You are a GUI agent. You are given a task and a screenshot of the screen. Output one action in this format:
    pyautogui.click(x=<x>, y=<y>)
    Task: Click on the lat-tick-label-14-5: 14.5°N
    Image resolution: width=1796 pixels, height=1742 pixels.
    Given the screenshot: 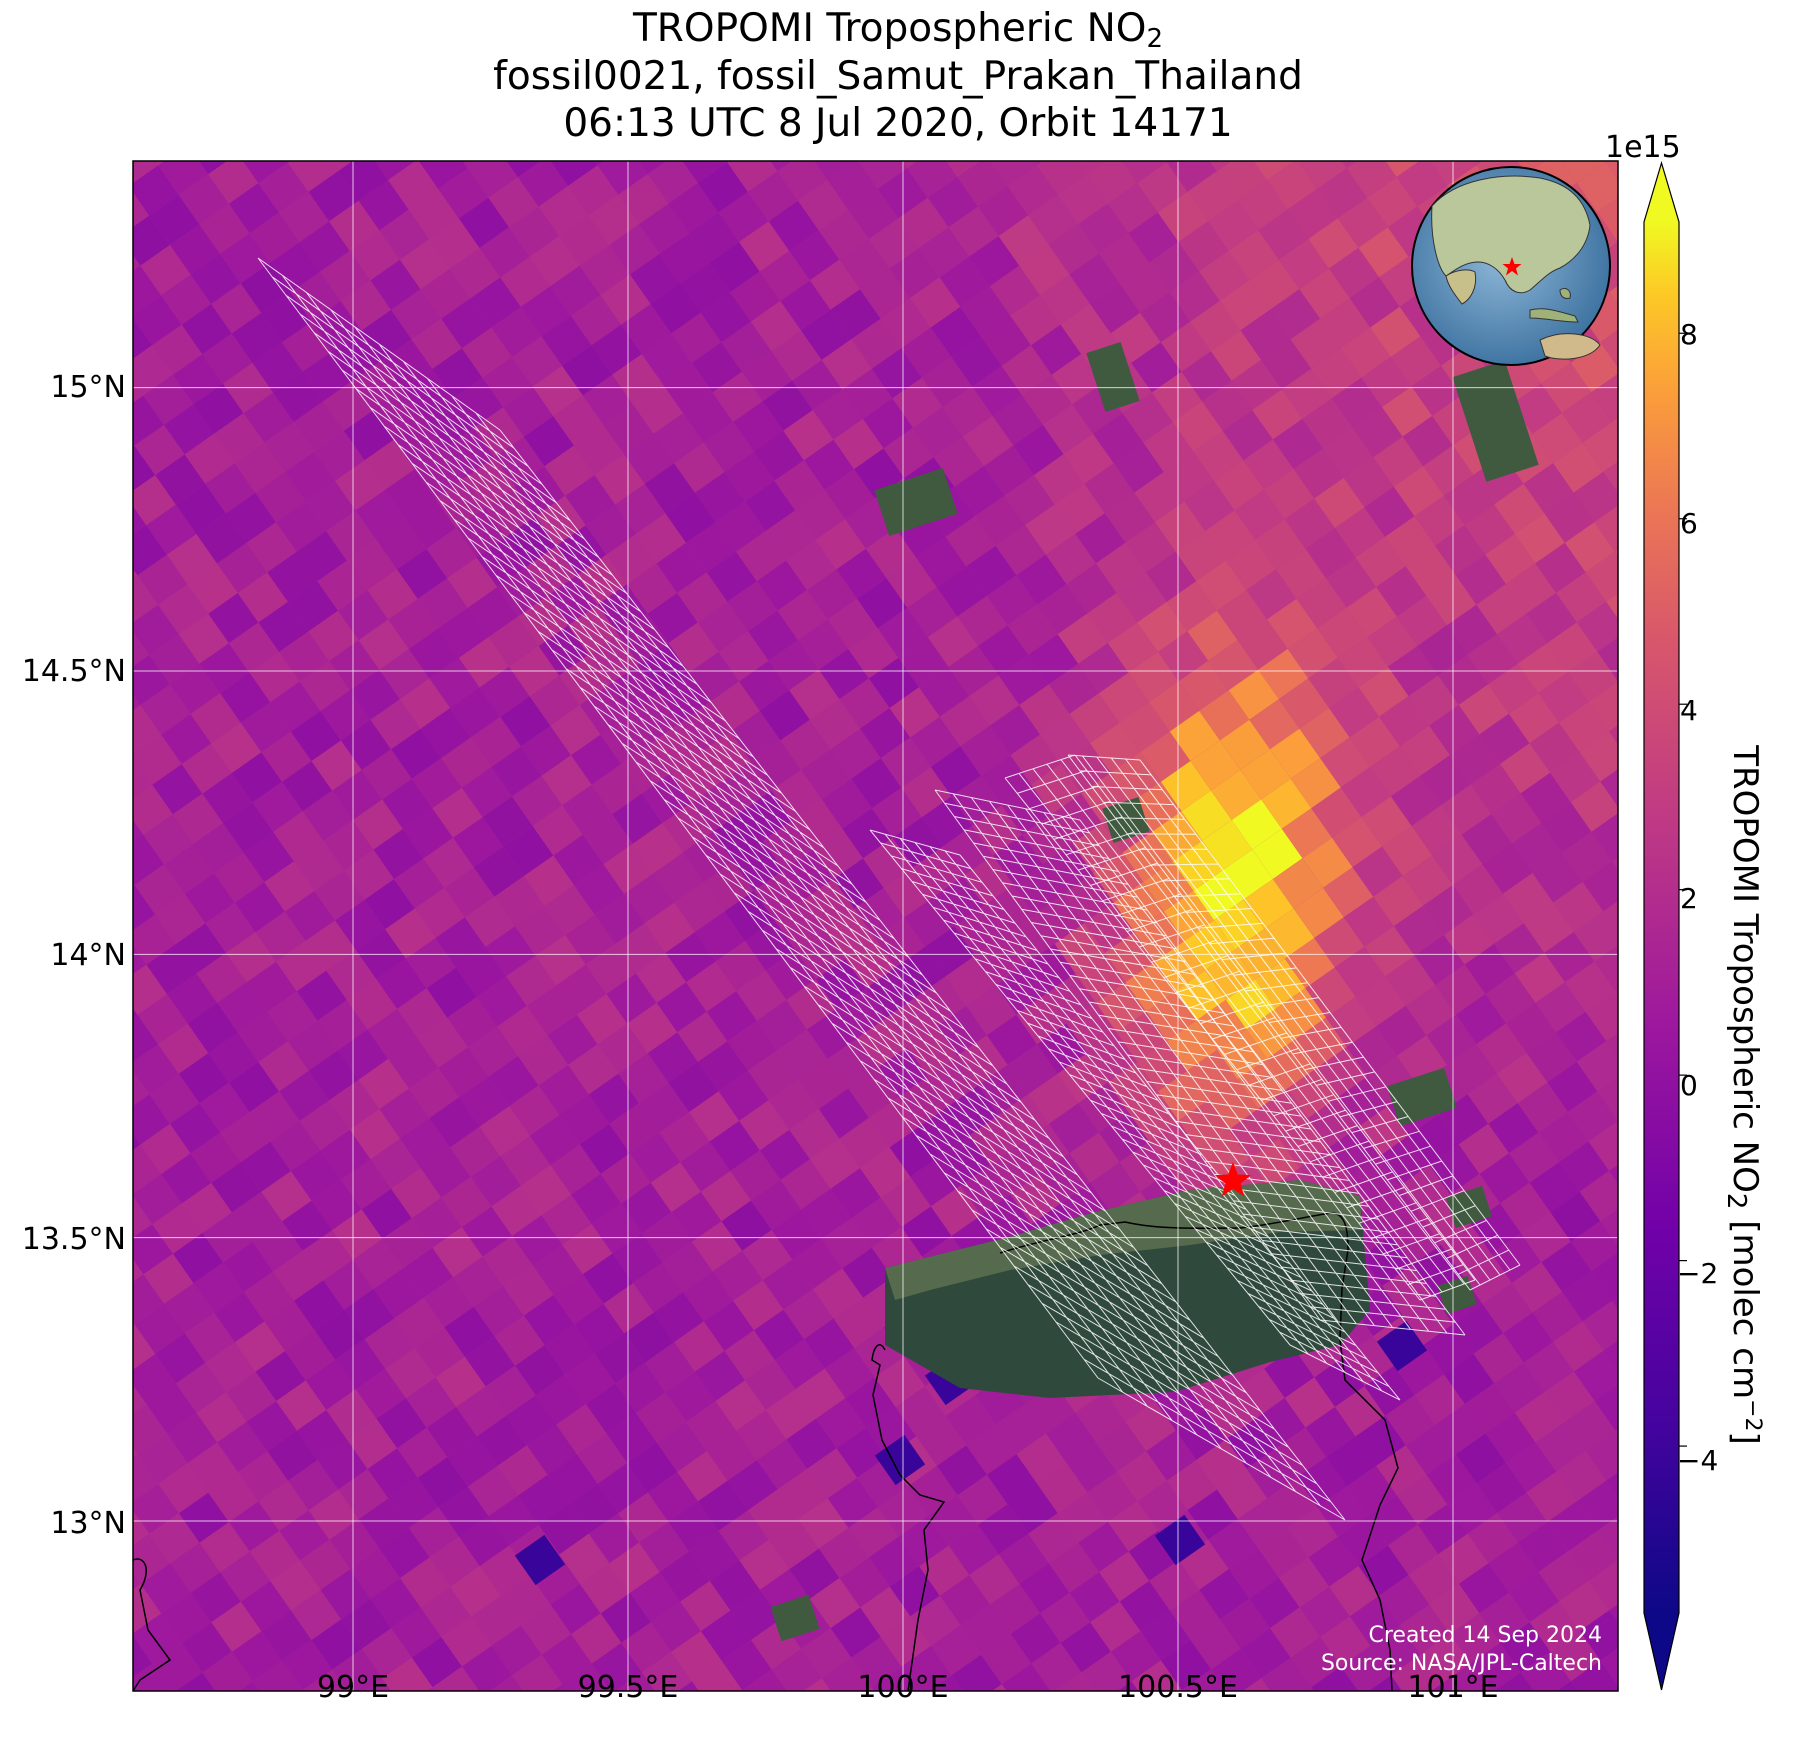 What is the action you would take?
    pyautogui.click(x=73, y=671)
    